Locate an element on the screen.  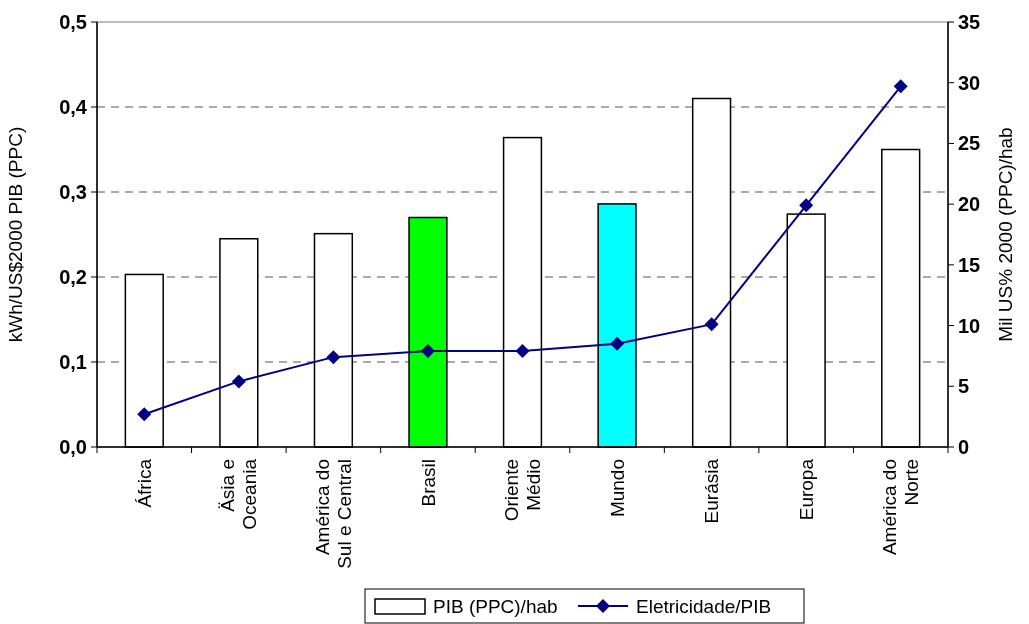
y2-axis-title: Mil US% 2000 (PPC)/hab is located at coordinates (1005, 234).